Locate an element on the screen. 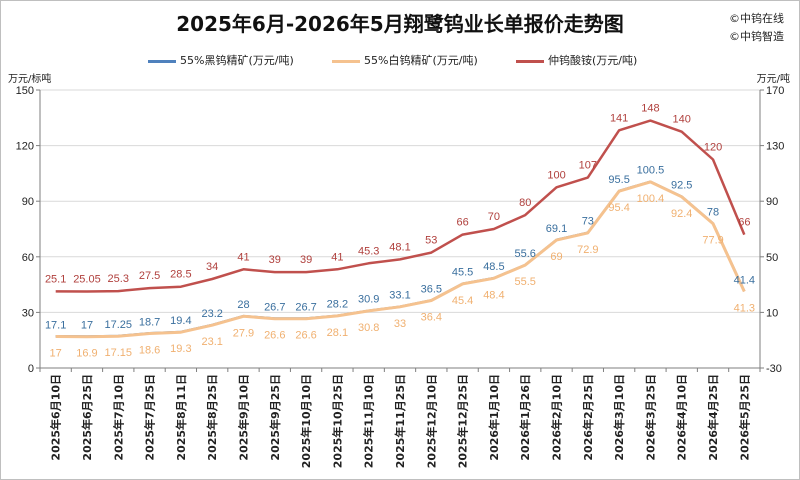 The width and height of the screenshot is (800, 480). data-label-apt: 140 is located at coordinates (682, 120).